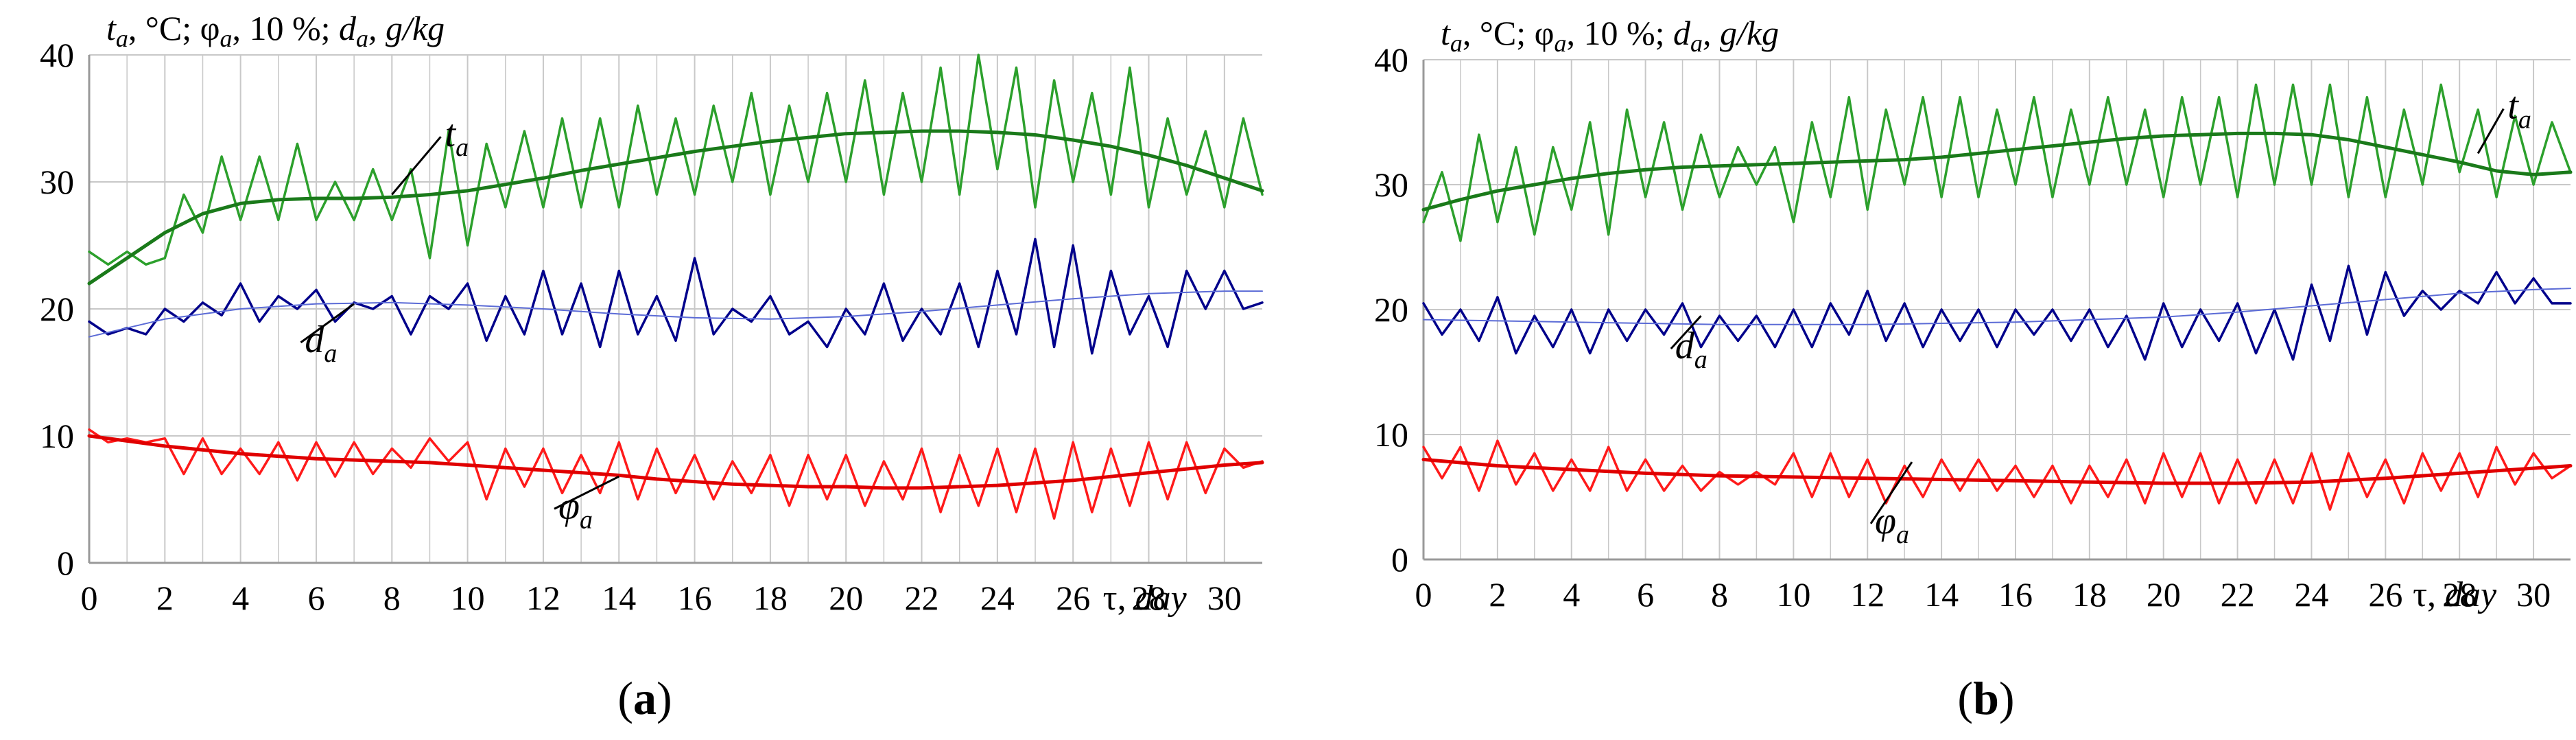 This screenshot has height=740, width=2576. I want to click on curve-label-t-a: ta, so click(2519, 110).